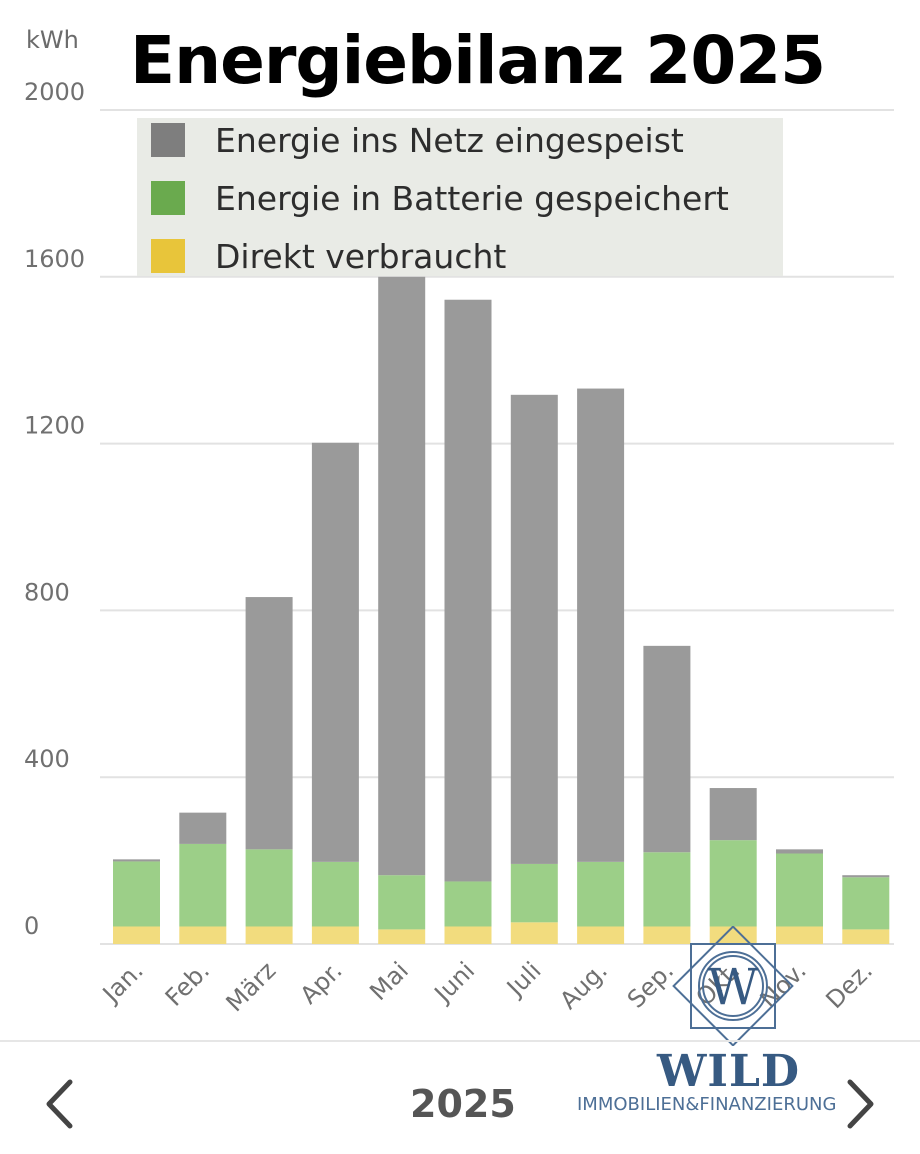  What do you see at coordinates (47, 592) in the screenshot?
I see `y-tick-label: 800` at bounding box center [47, 592].